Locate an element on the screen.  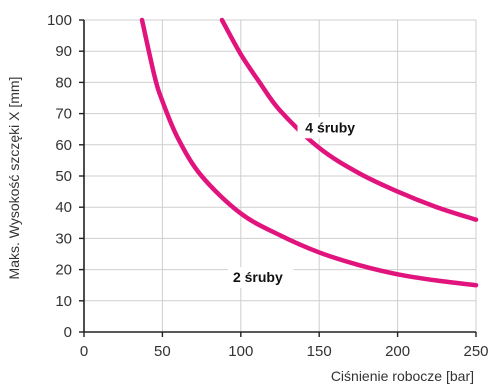
series-label-1: 2 śruby is located at coordinates (258, 277).